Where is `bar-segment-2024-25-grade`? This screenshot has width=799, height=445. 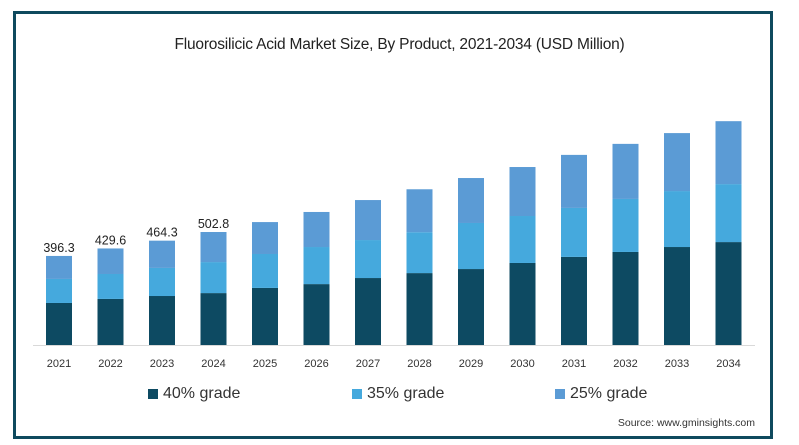
bar-segment-2024-25-grade is located at coordinates (213, 247).